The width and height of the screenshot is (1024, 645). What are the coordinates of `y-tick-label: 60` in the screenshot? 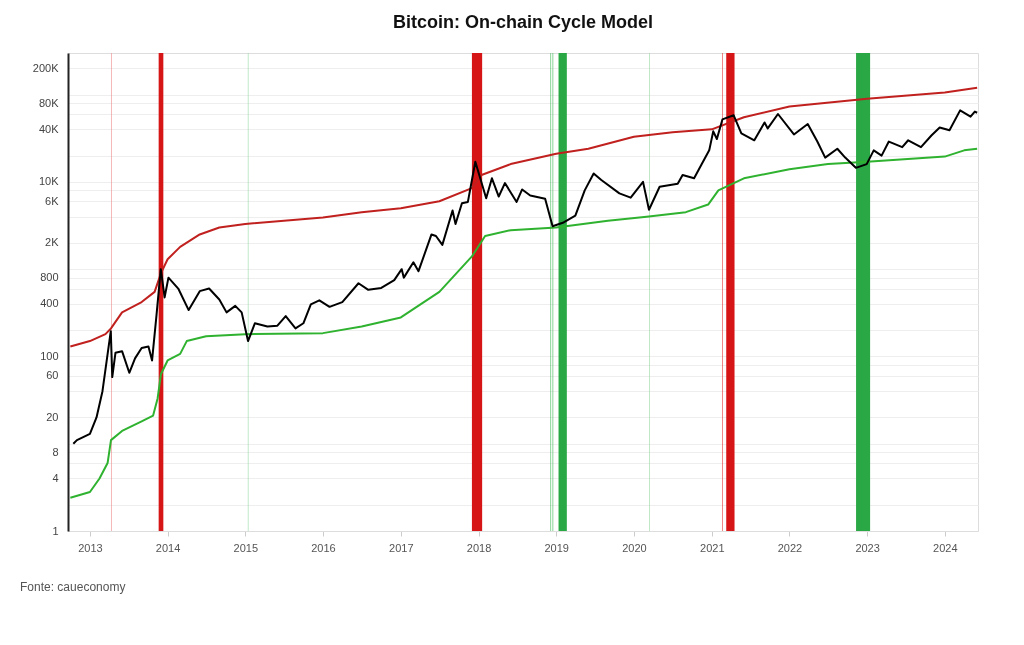 It's located at (52, 375).